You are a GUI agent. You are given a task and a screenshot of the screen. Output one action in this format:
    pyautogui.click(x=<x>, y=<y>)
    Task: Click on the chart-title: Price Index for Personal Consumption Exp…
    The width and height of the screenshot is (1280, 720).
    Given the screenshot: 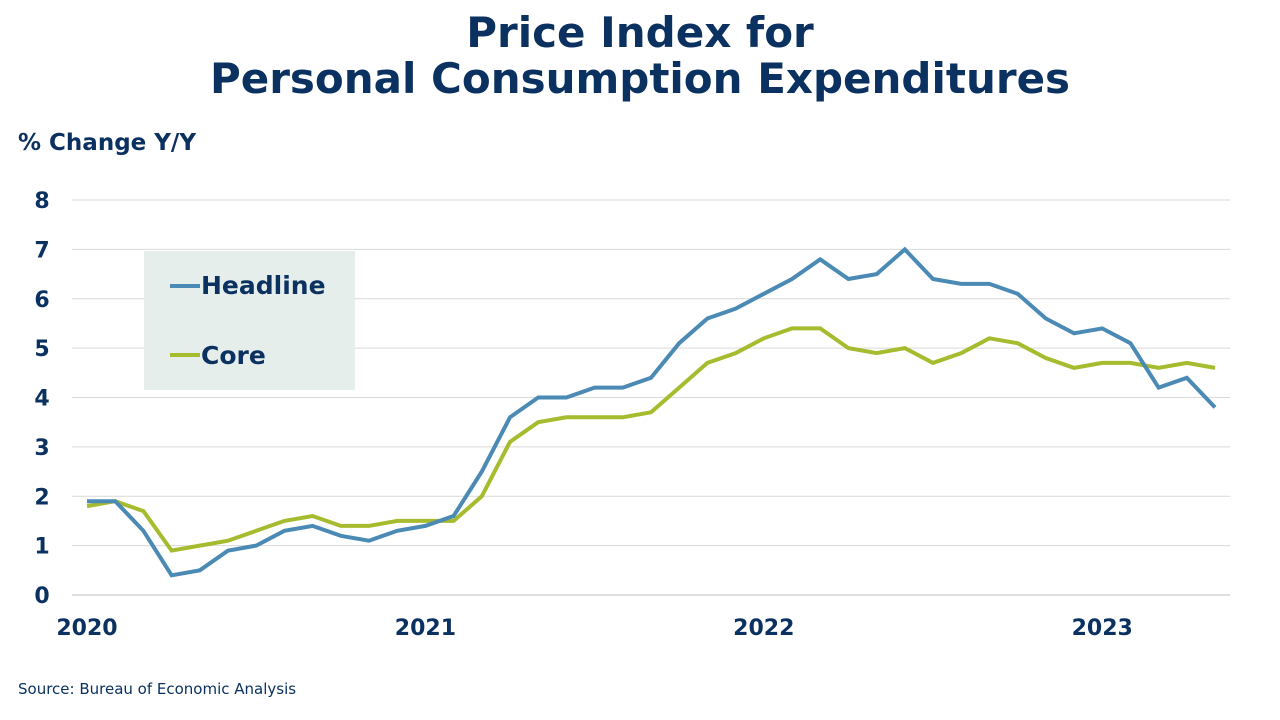 What is the action you would take?
    pyautogui.click(x=640, y=56)
    